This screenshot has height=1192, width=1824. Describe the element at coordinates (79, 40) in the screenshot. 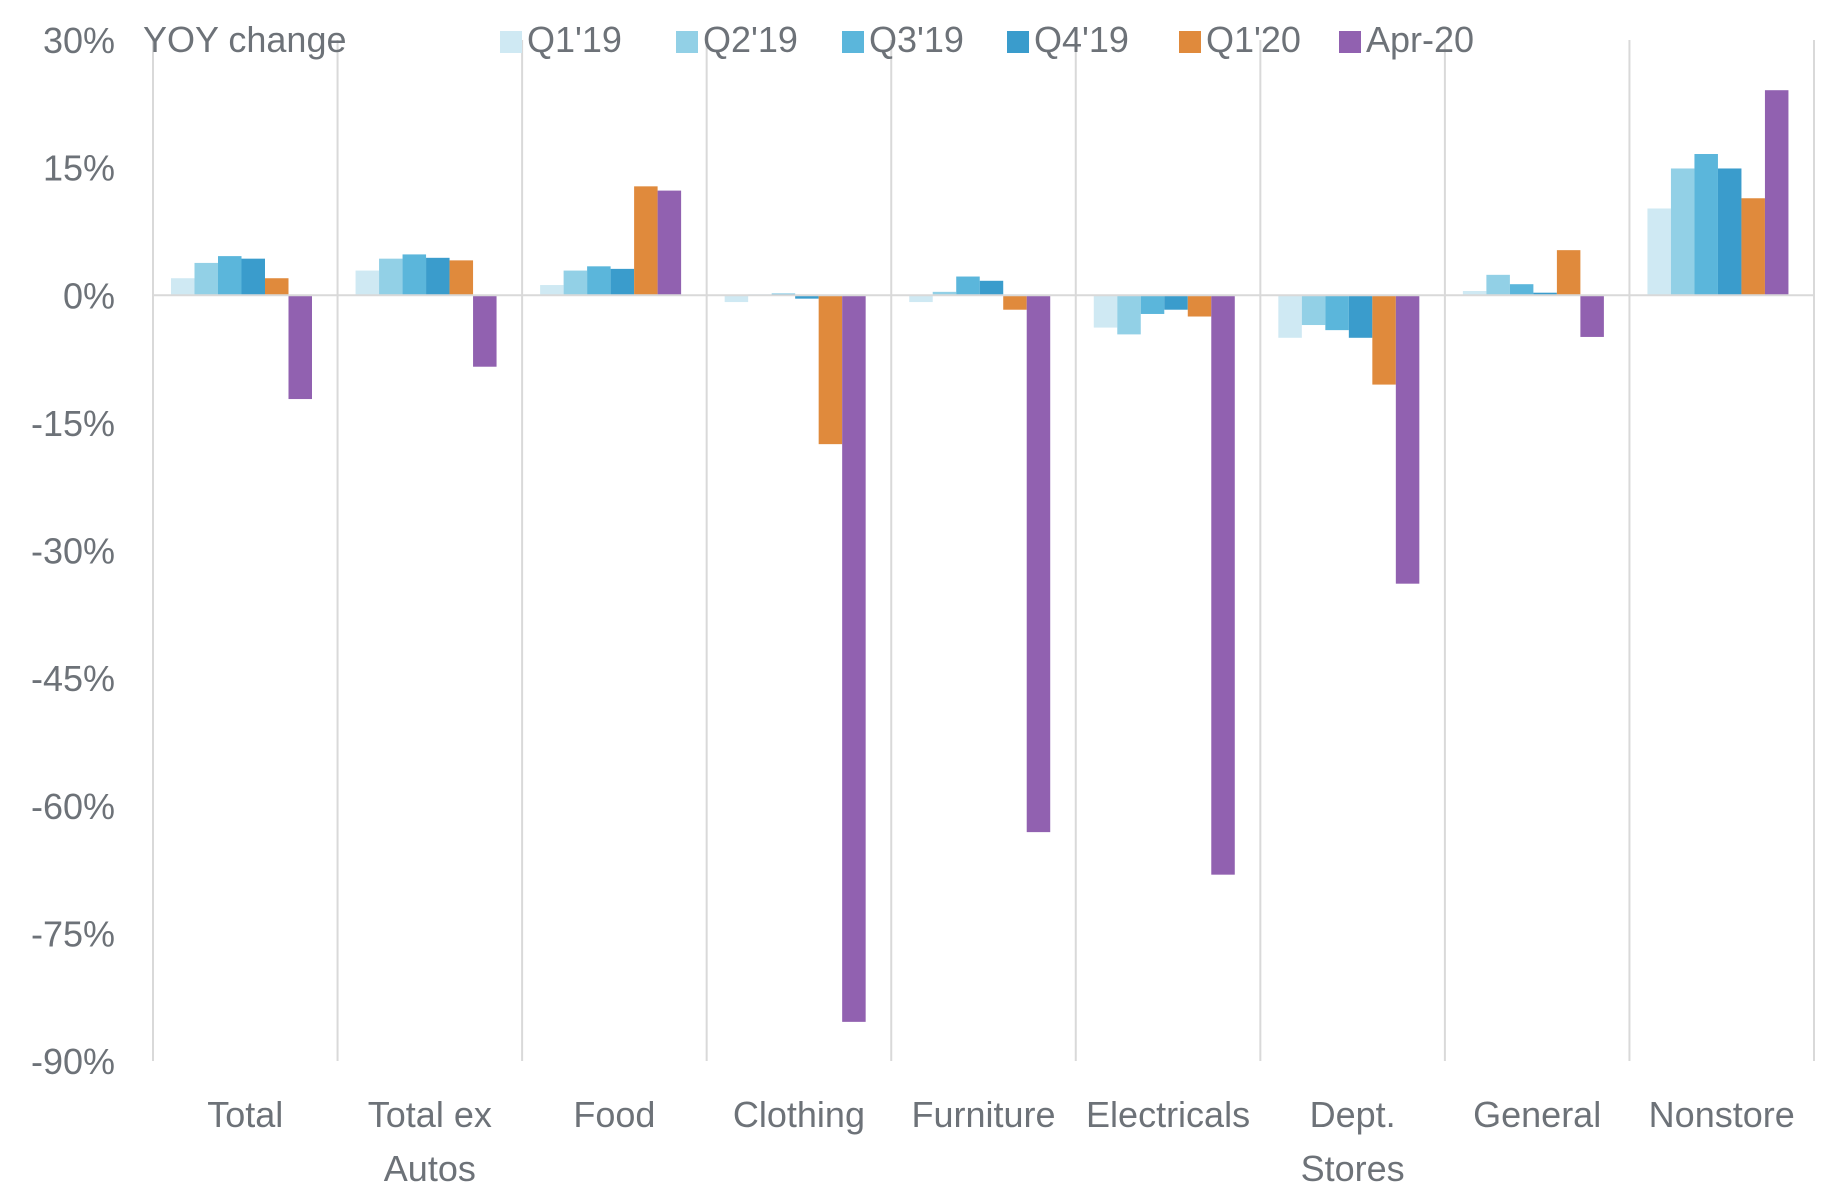

I see `y-tick-label: 30%` at that location.